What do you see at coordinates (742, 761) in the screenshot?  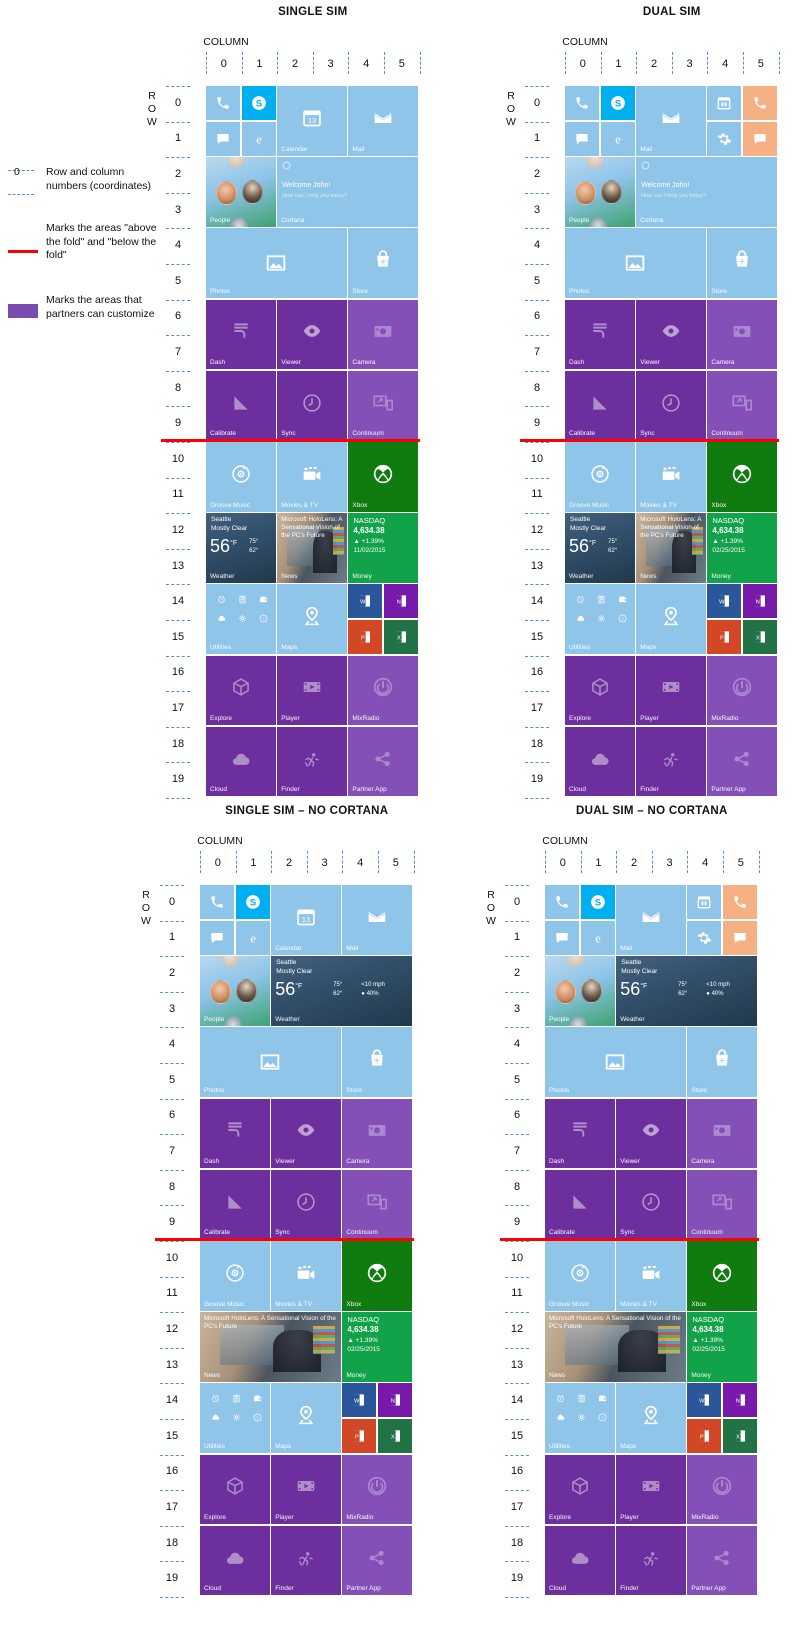 I see `tile-partner-app: Partner App` at bounding box center [742, 761].